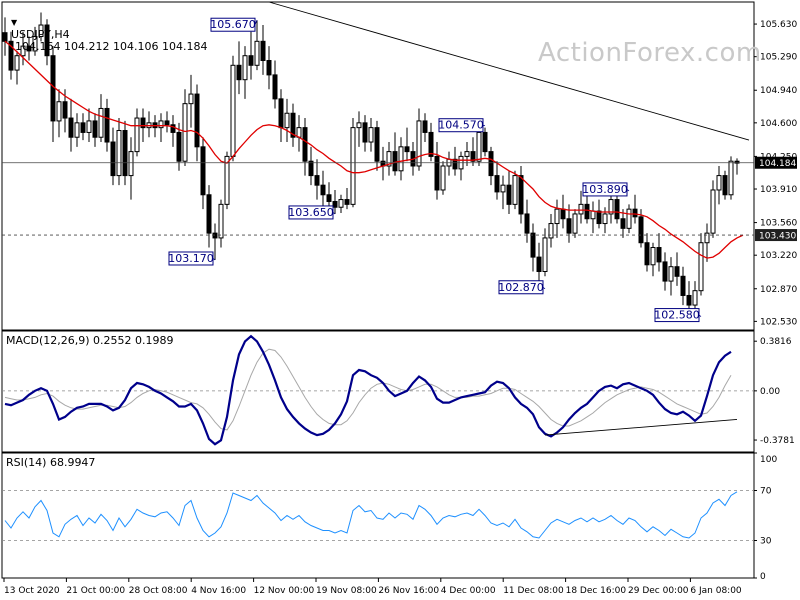 Image resolution: width=800 pixels, height=600 pixels. What do you see at coordinates (218, 591) in the screenshot?
I see `x-tick-label: 4 Nov 16:00` at bounding box center [218, 591].